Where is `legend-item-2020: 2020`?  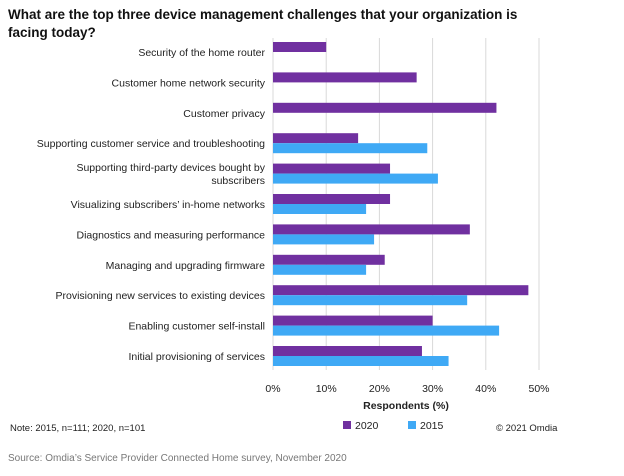 legend-item-2020: 2020 is located at coordinates (361, 426).